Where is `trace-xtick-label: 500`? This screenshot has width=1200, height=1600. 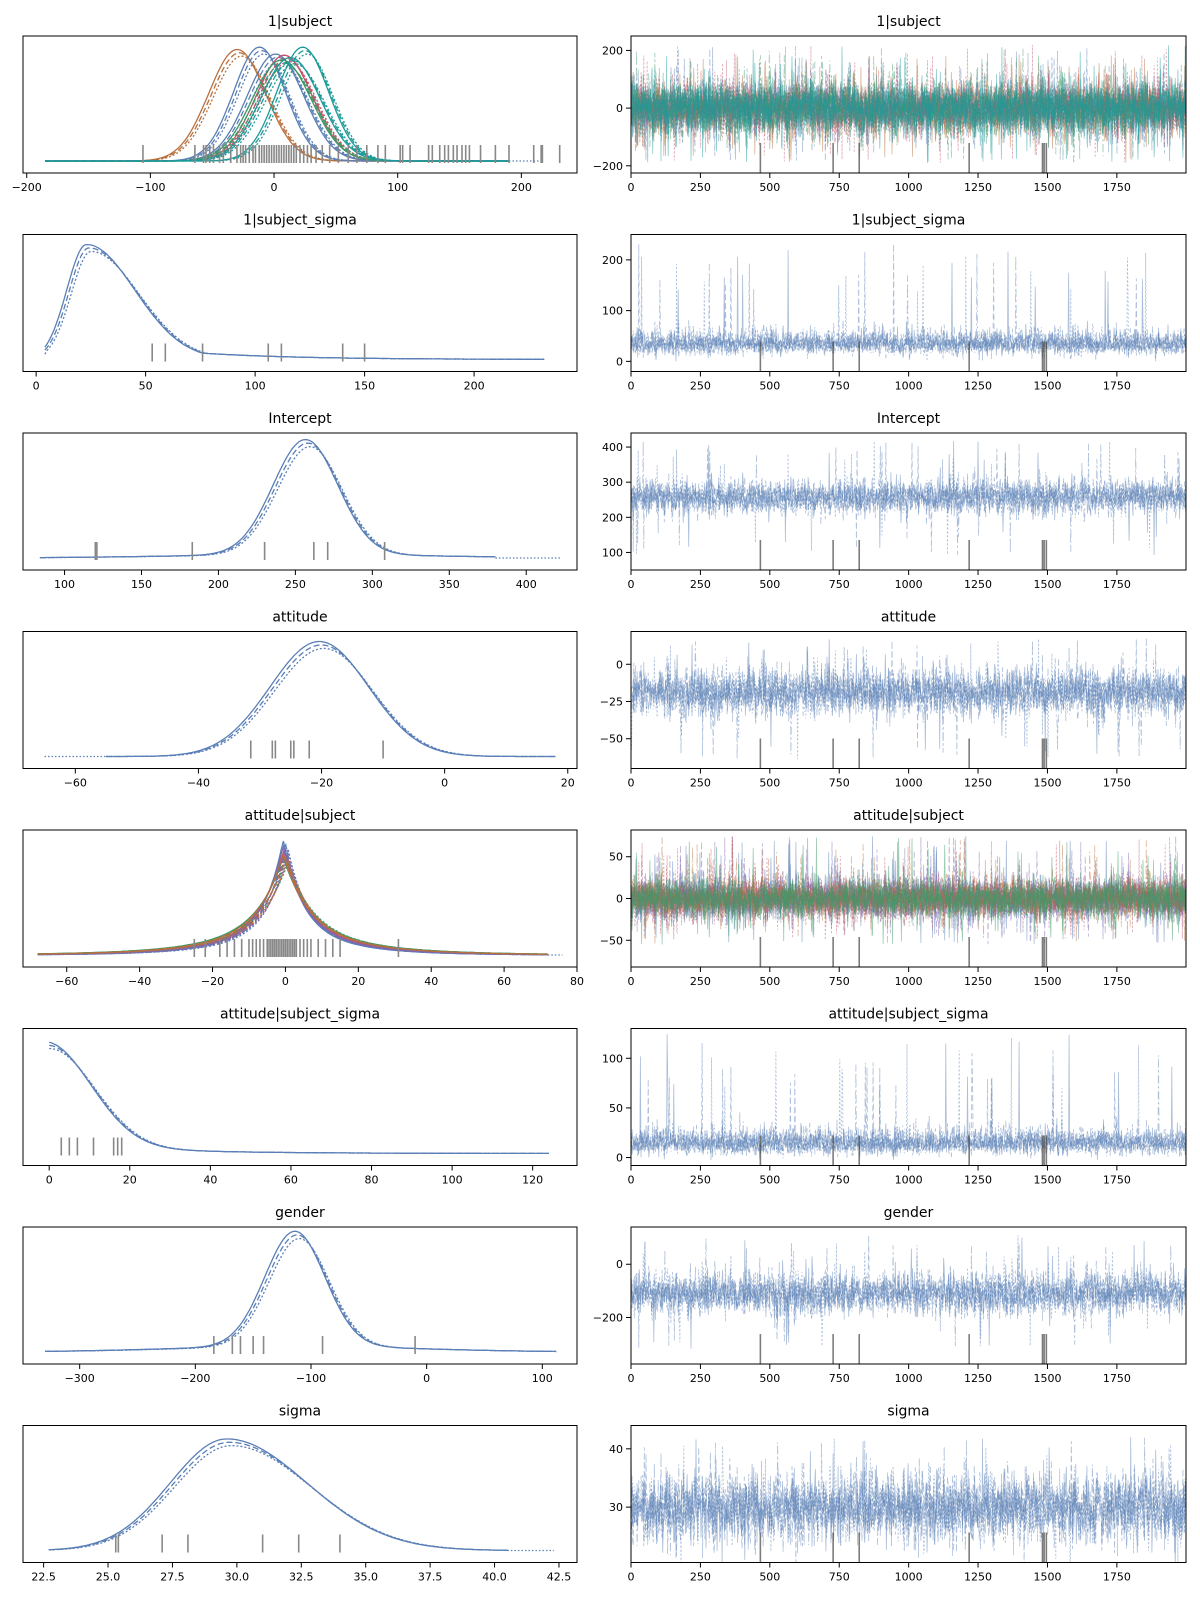
trace-xtick-label: 500 is located at coordinates (769, 981).